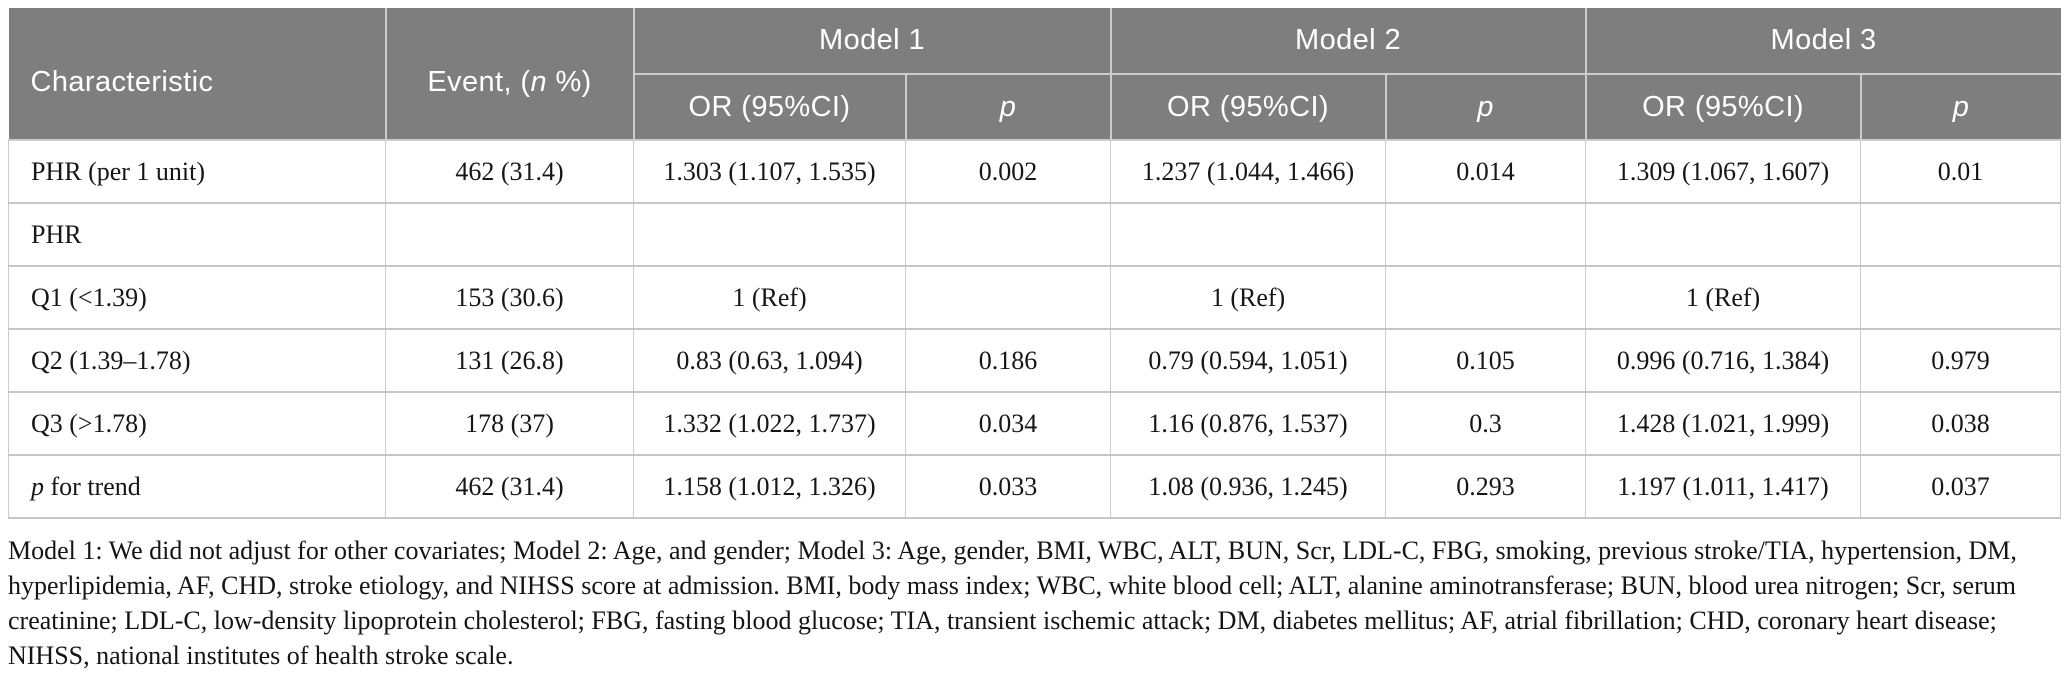 Image resolution: width=2068 pixels, height=682 pixels. I want to click on model2-p-cell: 0.293, so click(1486, 486).